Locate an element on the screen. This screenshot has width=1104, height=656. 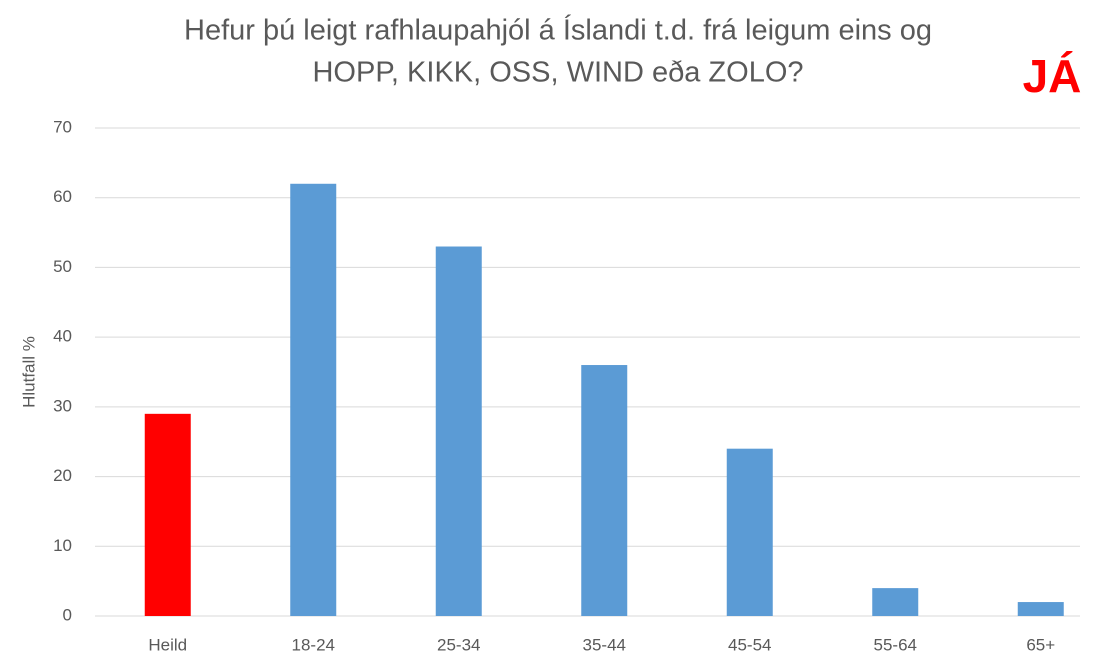
y-tick-label: 20 is located at coordinates (62, 475).